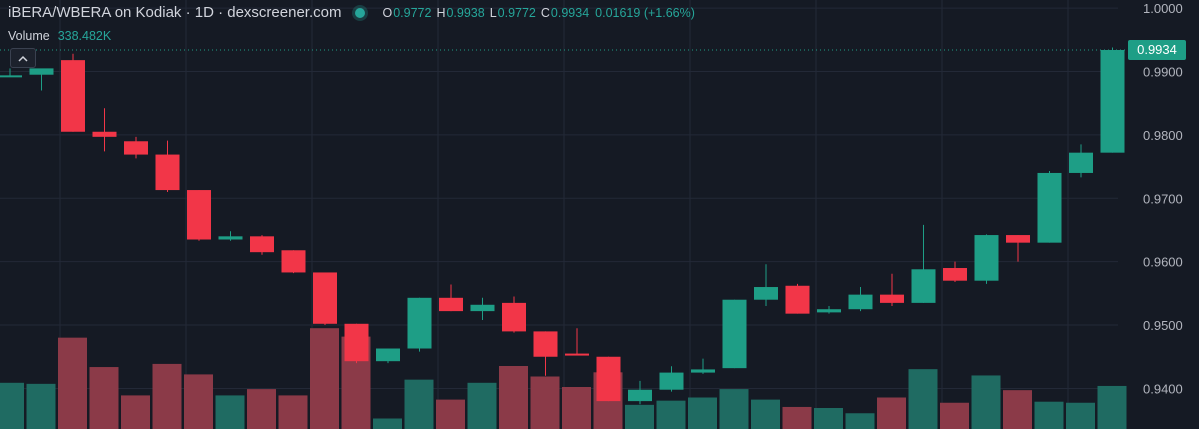  What do you see at coordinates (360, 12) in the screenshot?
I see `status-dot-icon` at bounding box center [360, 12].